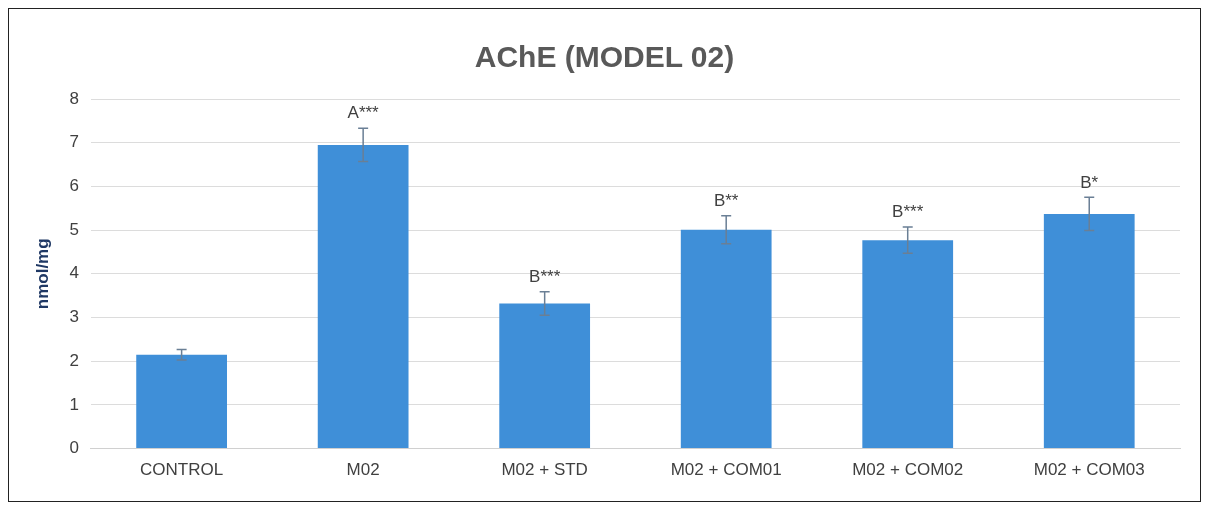  Describe the element at coordinates (363, 113) in the screenshot. I see `annotation: A***` at that location.